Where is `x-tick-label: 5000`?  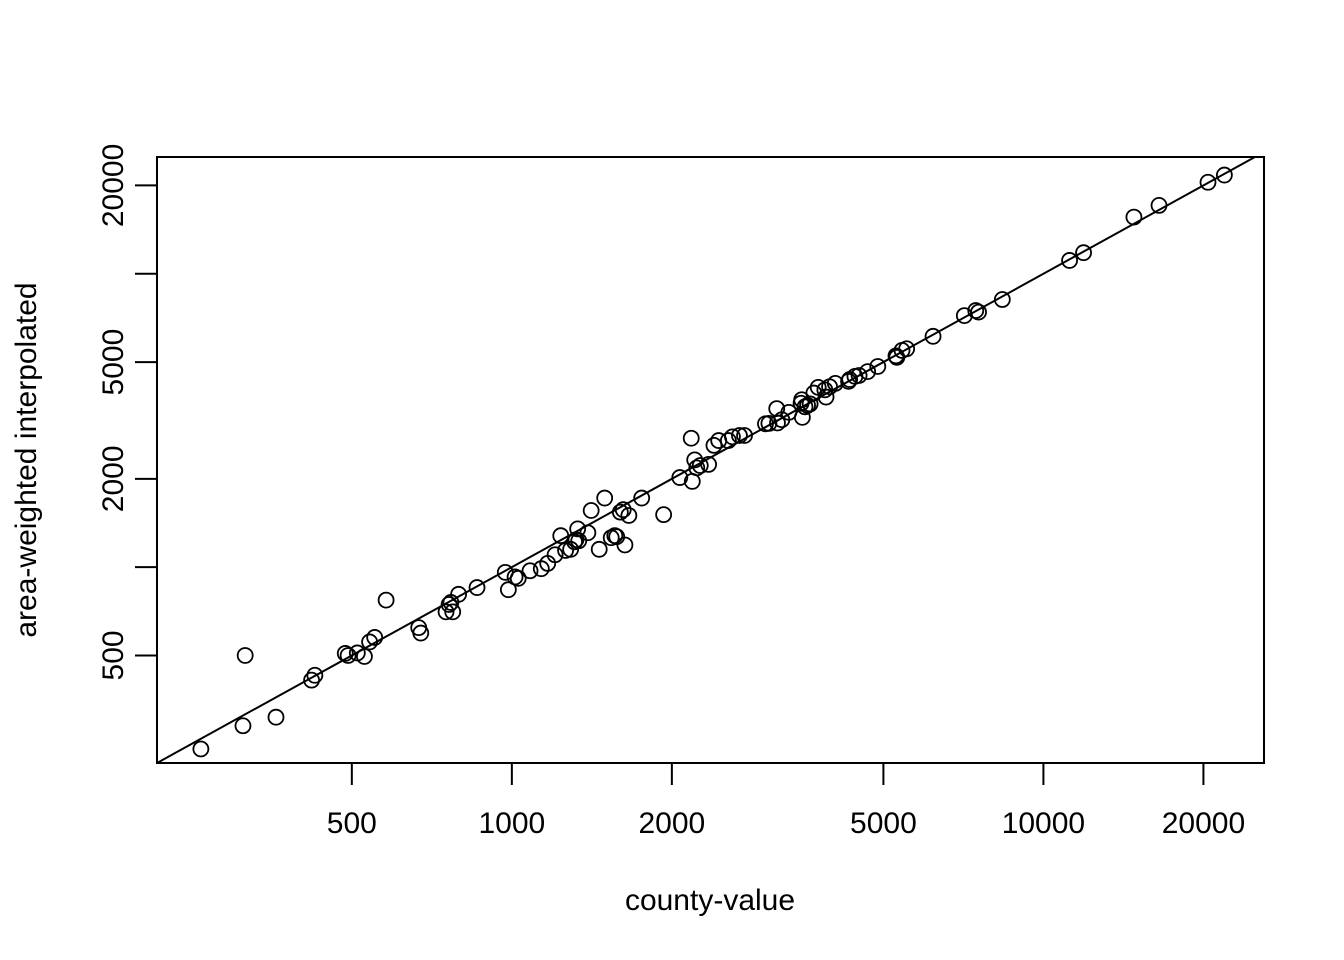
x-tick-label: 5000 is located at coordinates (883, 823).